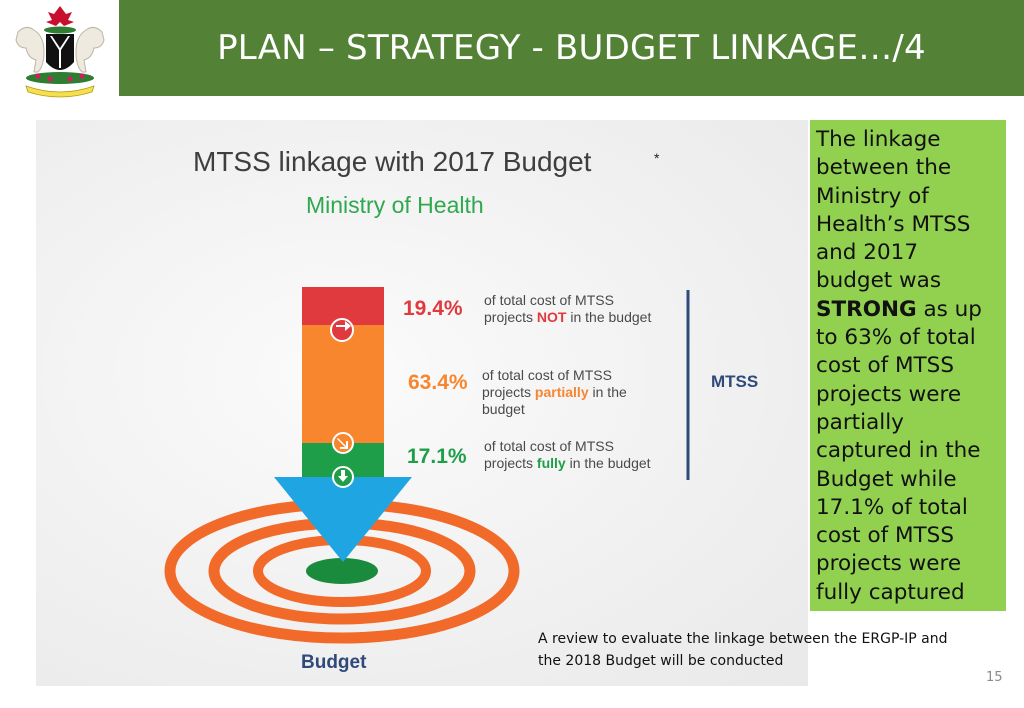  I want to click on desc-partial-text-1: of total cost of MTSS projects, so click(547, 383).